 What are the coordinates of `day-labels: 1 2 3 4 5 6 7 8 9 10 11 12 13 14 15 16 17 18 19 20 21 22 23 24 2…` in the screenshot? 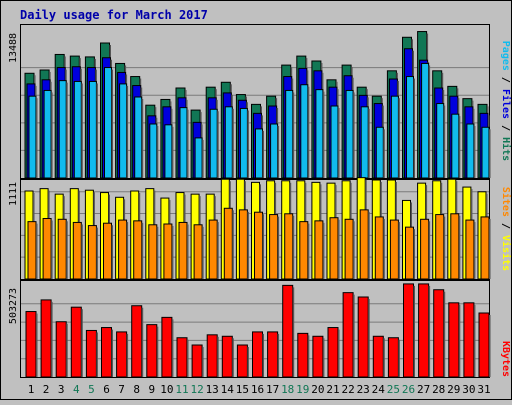 It's located at (259, 389).